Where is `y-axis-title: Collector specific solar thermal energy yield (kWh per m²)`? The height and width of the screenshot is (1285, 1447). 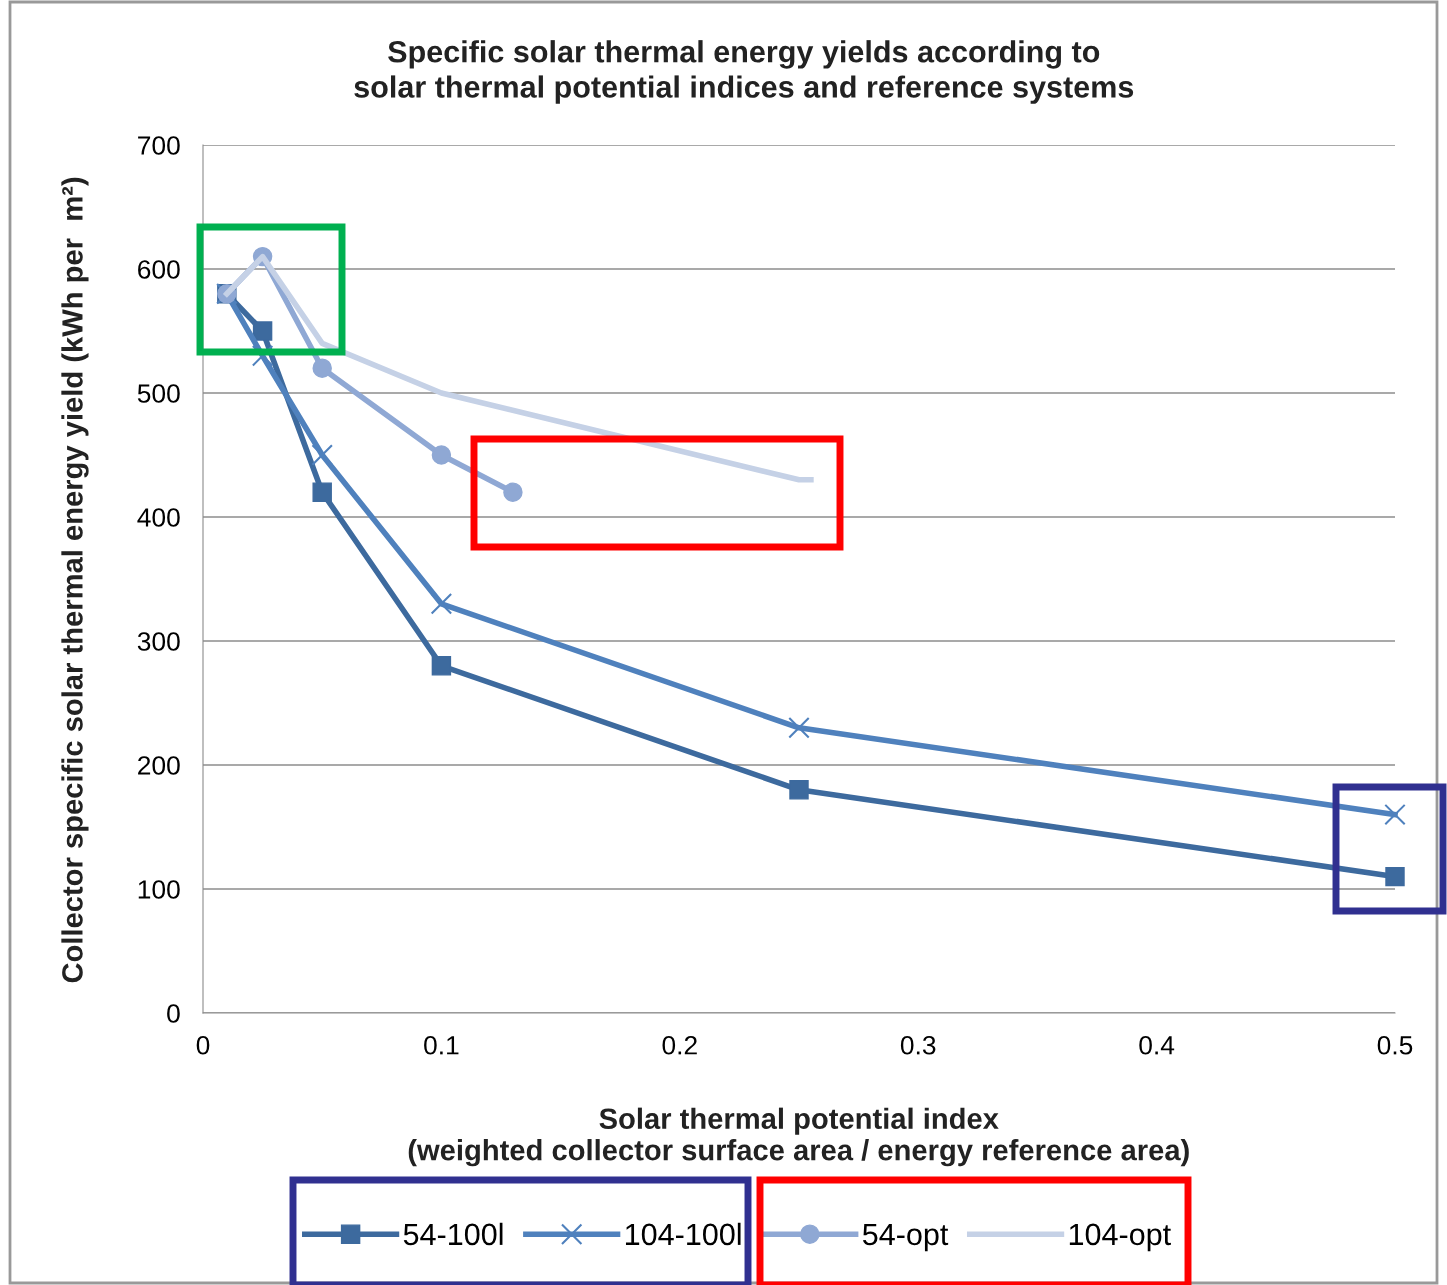
y-axis-title: Collector specific solar thermal energy yield (kWh per m²) is located at coordinates (75, 580).